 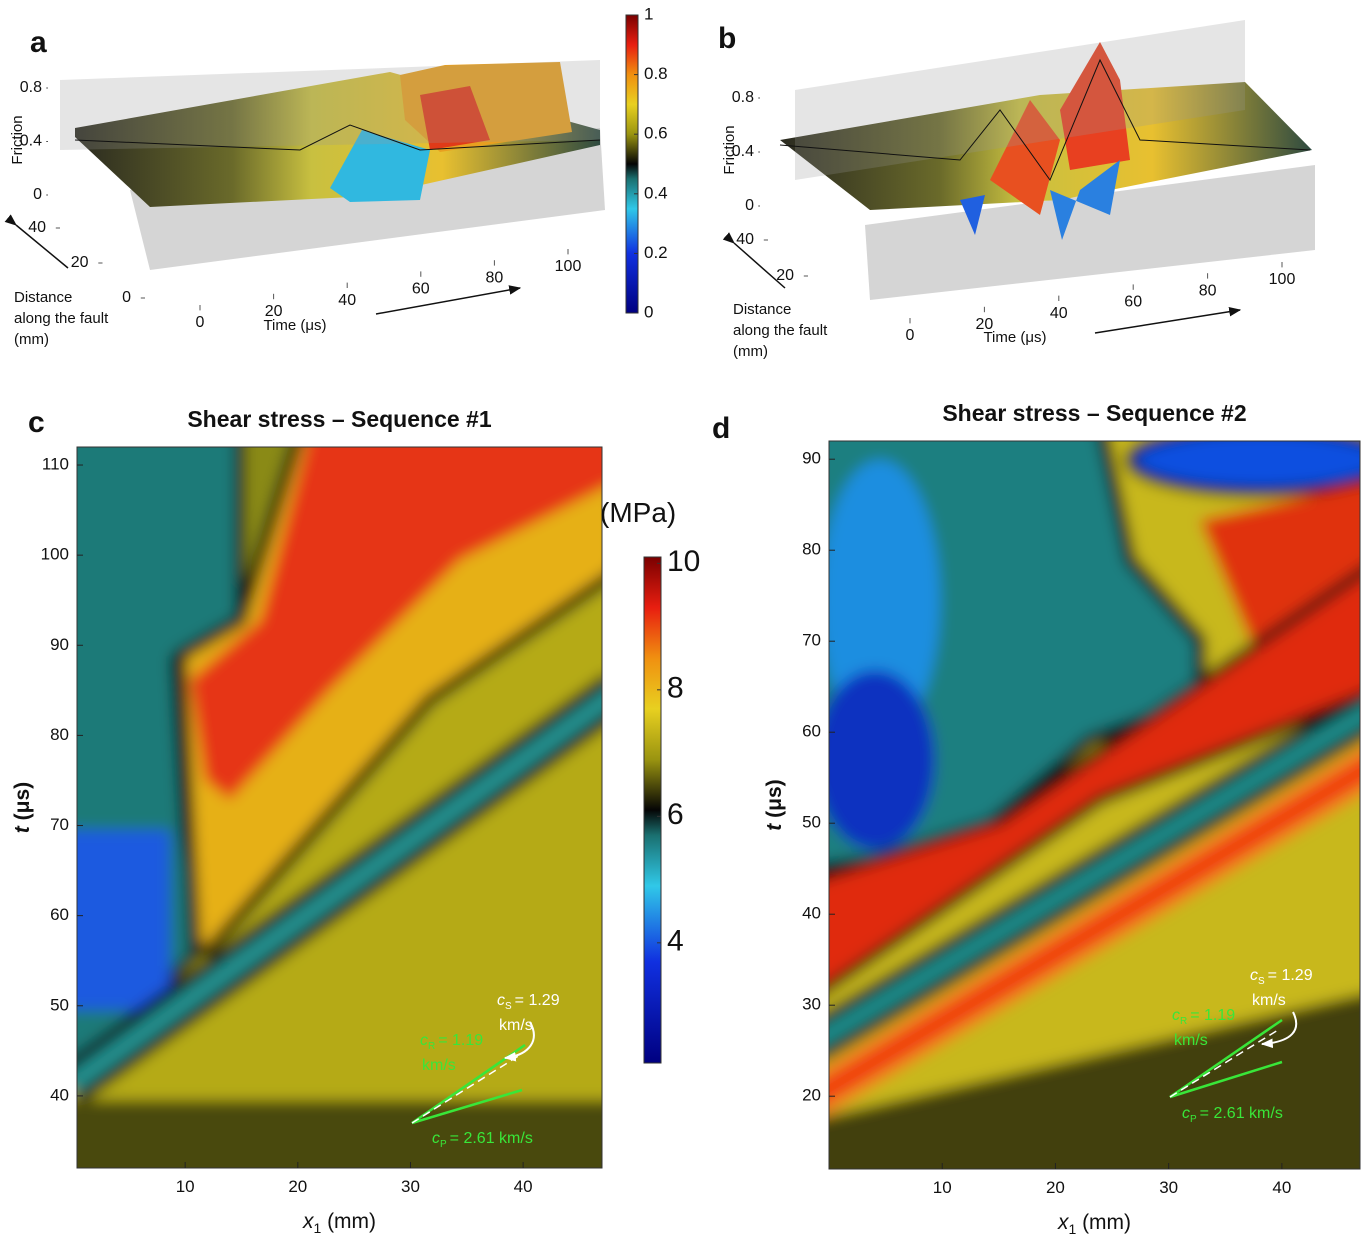 What do you see at coordinates (811, 1004) in the screenshot?
I see `y-tick-label: 30` at bounding box center [811, 1004].